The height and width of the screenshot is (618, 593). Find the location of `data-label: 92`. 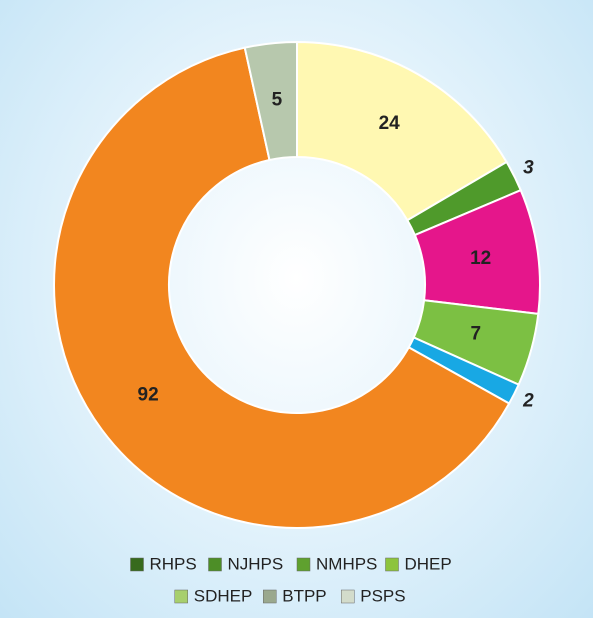

data-label: 92 is located at coordinates (148, 395).